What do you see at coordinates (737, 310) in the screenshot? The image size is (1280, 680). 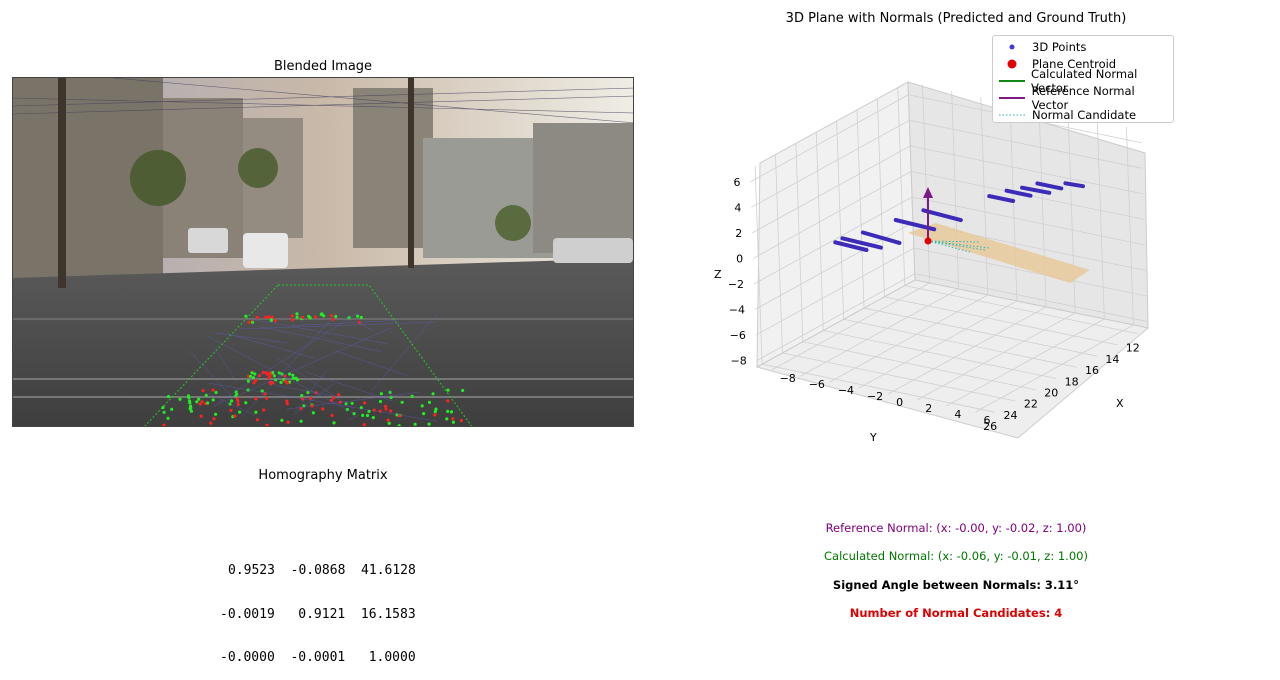 I see `z-tick-label: −4` at bounding box center [737, 310].